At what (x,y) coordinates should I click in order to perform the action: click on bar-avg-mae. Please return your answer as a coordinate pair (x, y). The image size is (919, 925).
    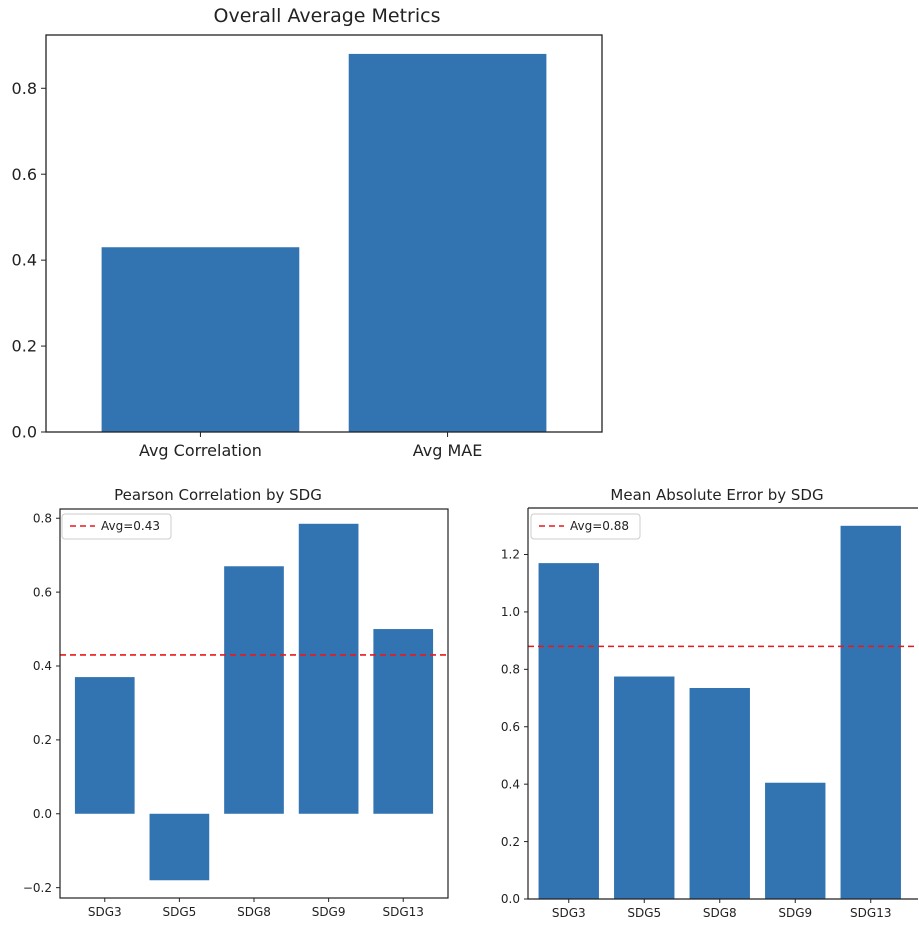
    Looking at the image, I should click on (447, 243).